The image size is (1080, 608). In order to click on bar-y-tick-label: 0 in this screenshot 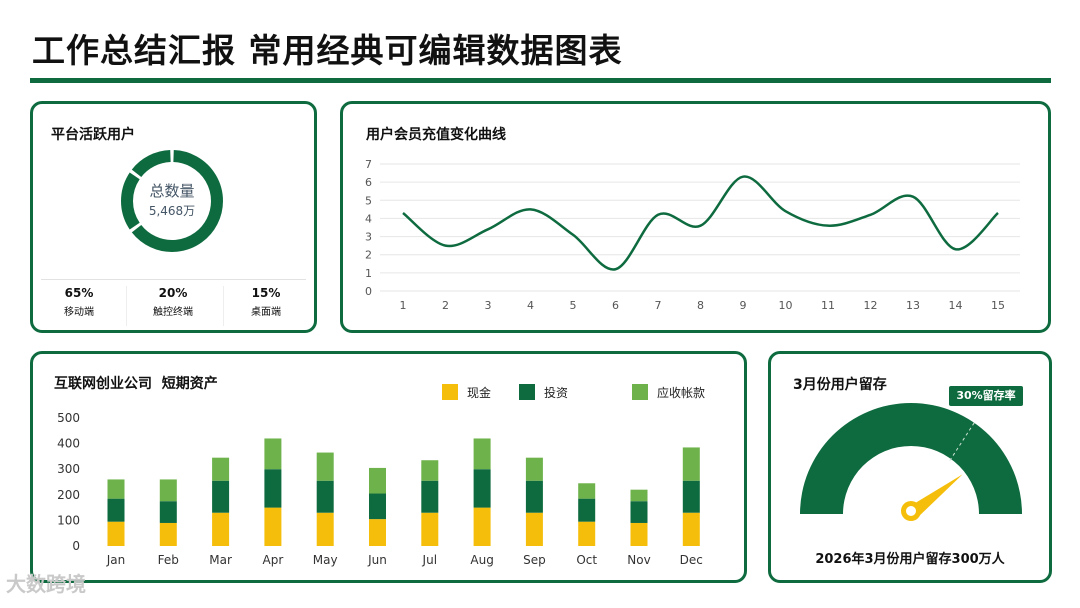, I will do `click(76, 546)`.